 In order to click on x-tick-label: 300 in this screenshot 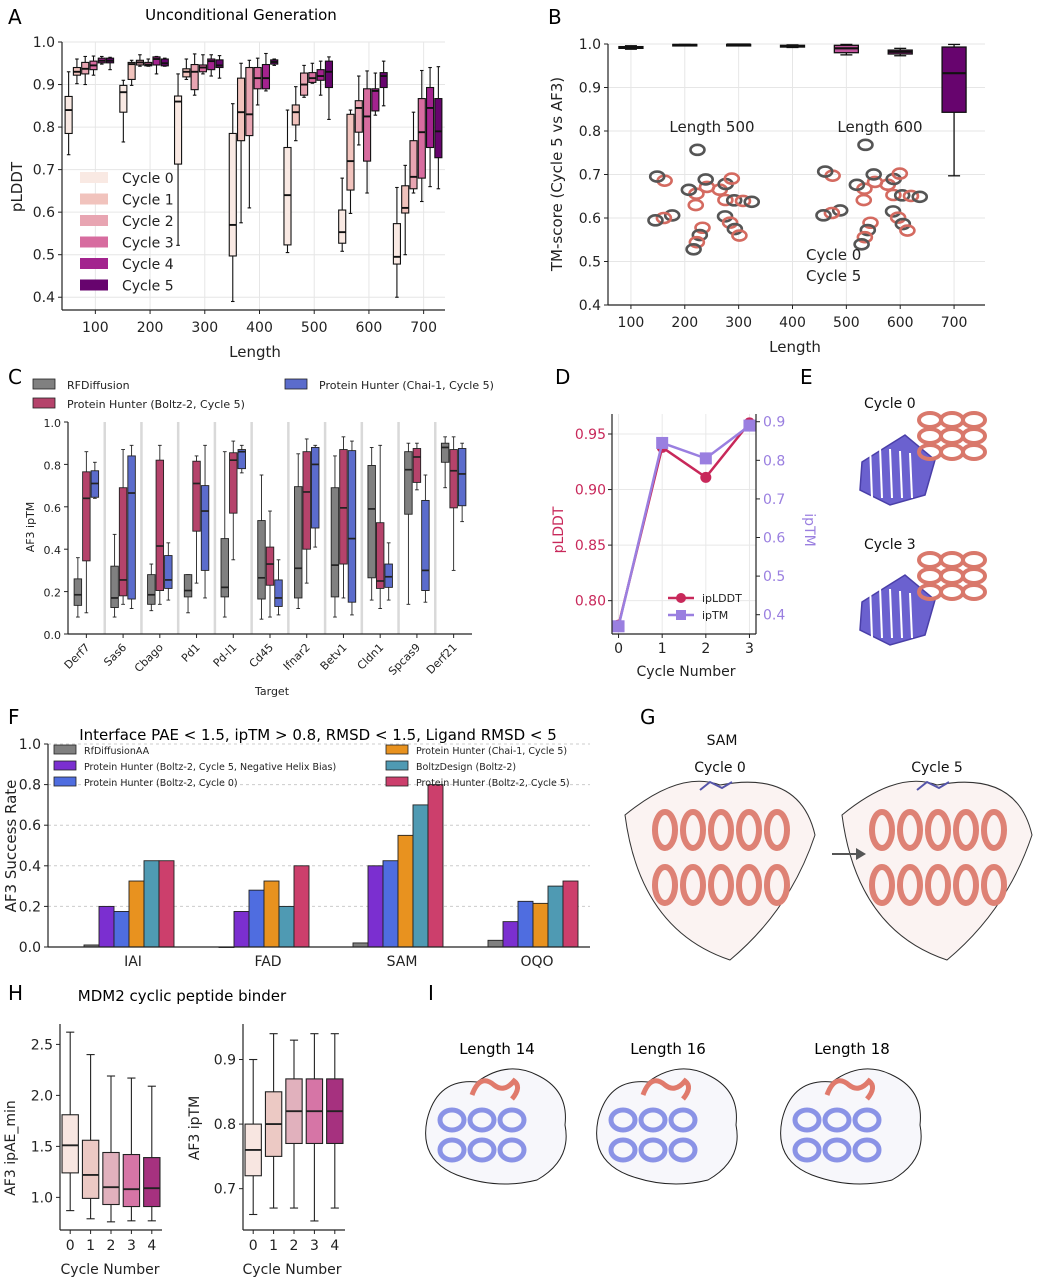, I will do `click(204, 328)`.